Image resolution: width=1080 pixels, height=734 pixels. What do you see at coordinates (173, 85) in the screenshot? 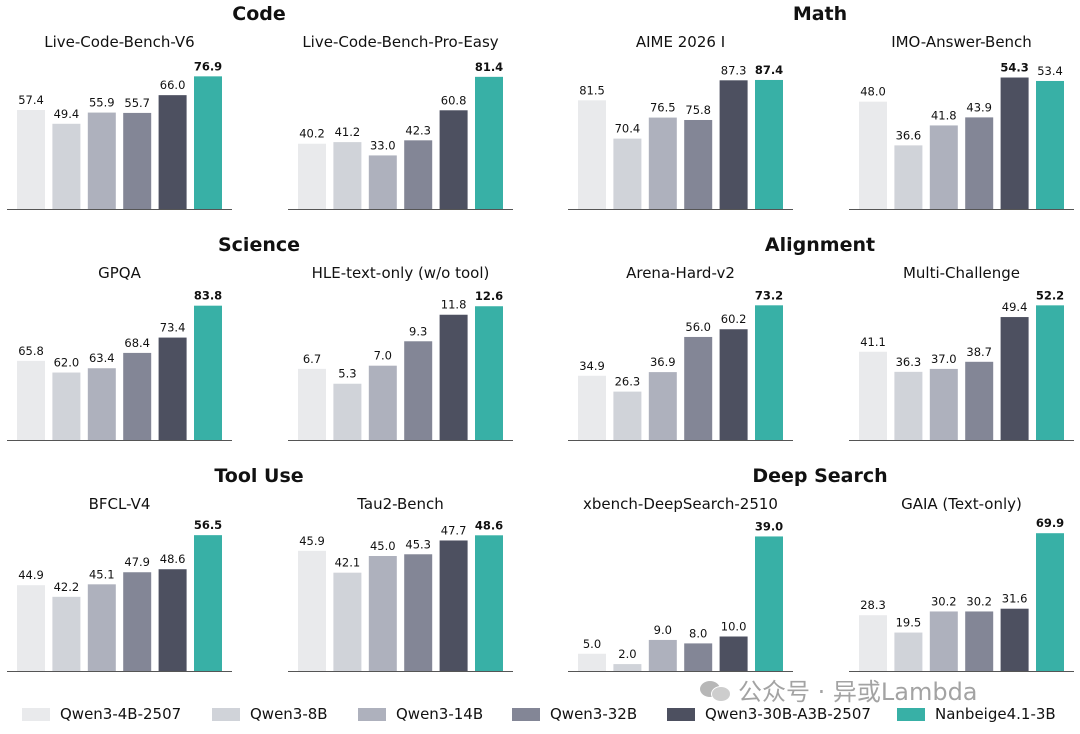
I see `data-label: 66.0` at bounding box center [173, 85].